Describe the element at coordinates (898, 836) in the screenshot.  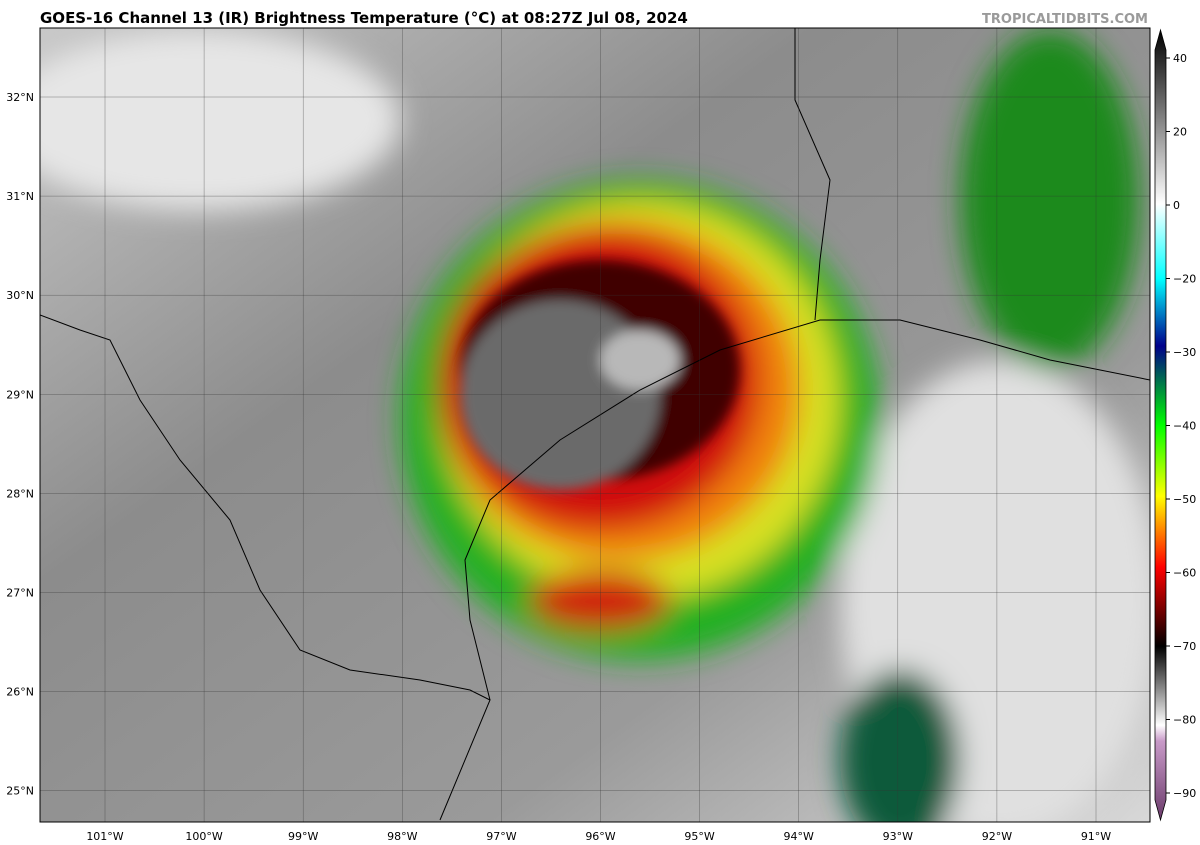
I see `lon-label: 93°W` at that location.